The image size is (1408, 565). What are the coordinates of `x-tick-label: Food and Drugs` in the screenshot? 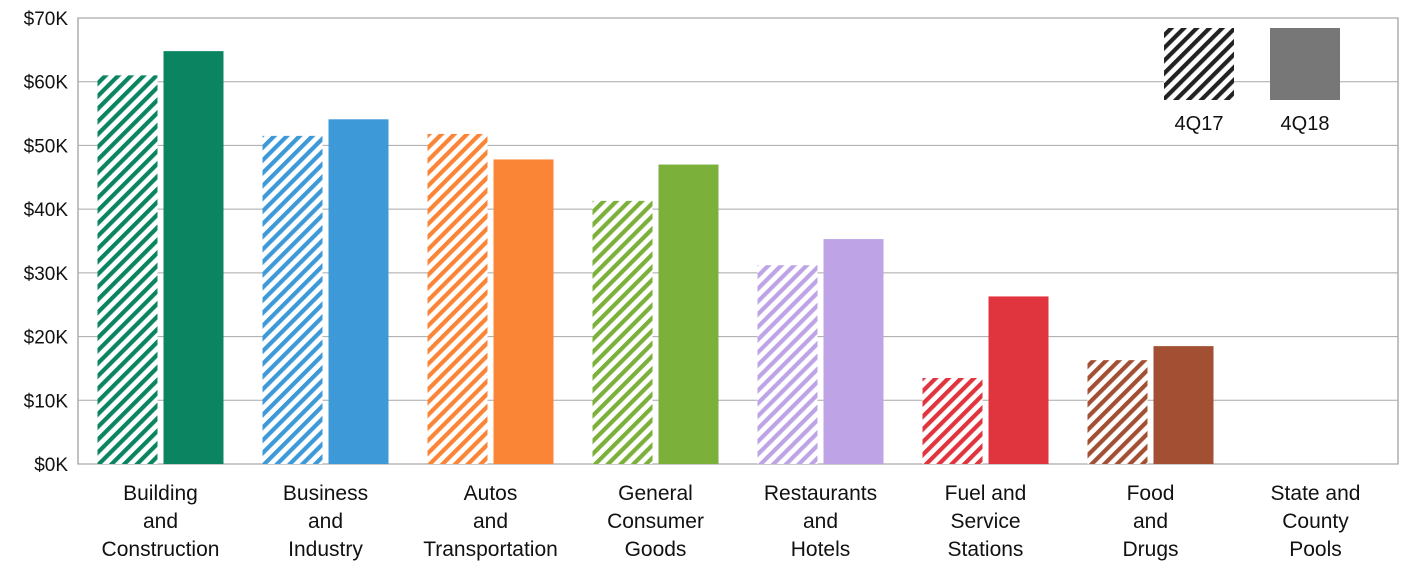 It's located at (1150, 521).